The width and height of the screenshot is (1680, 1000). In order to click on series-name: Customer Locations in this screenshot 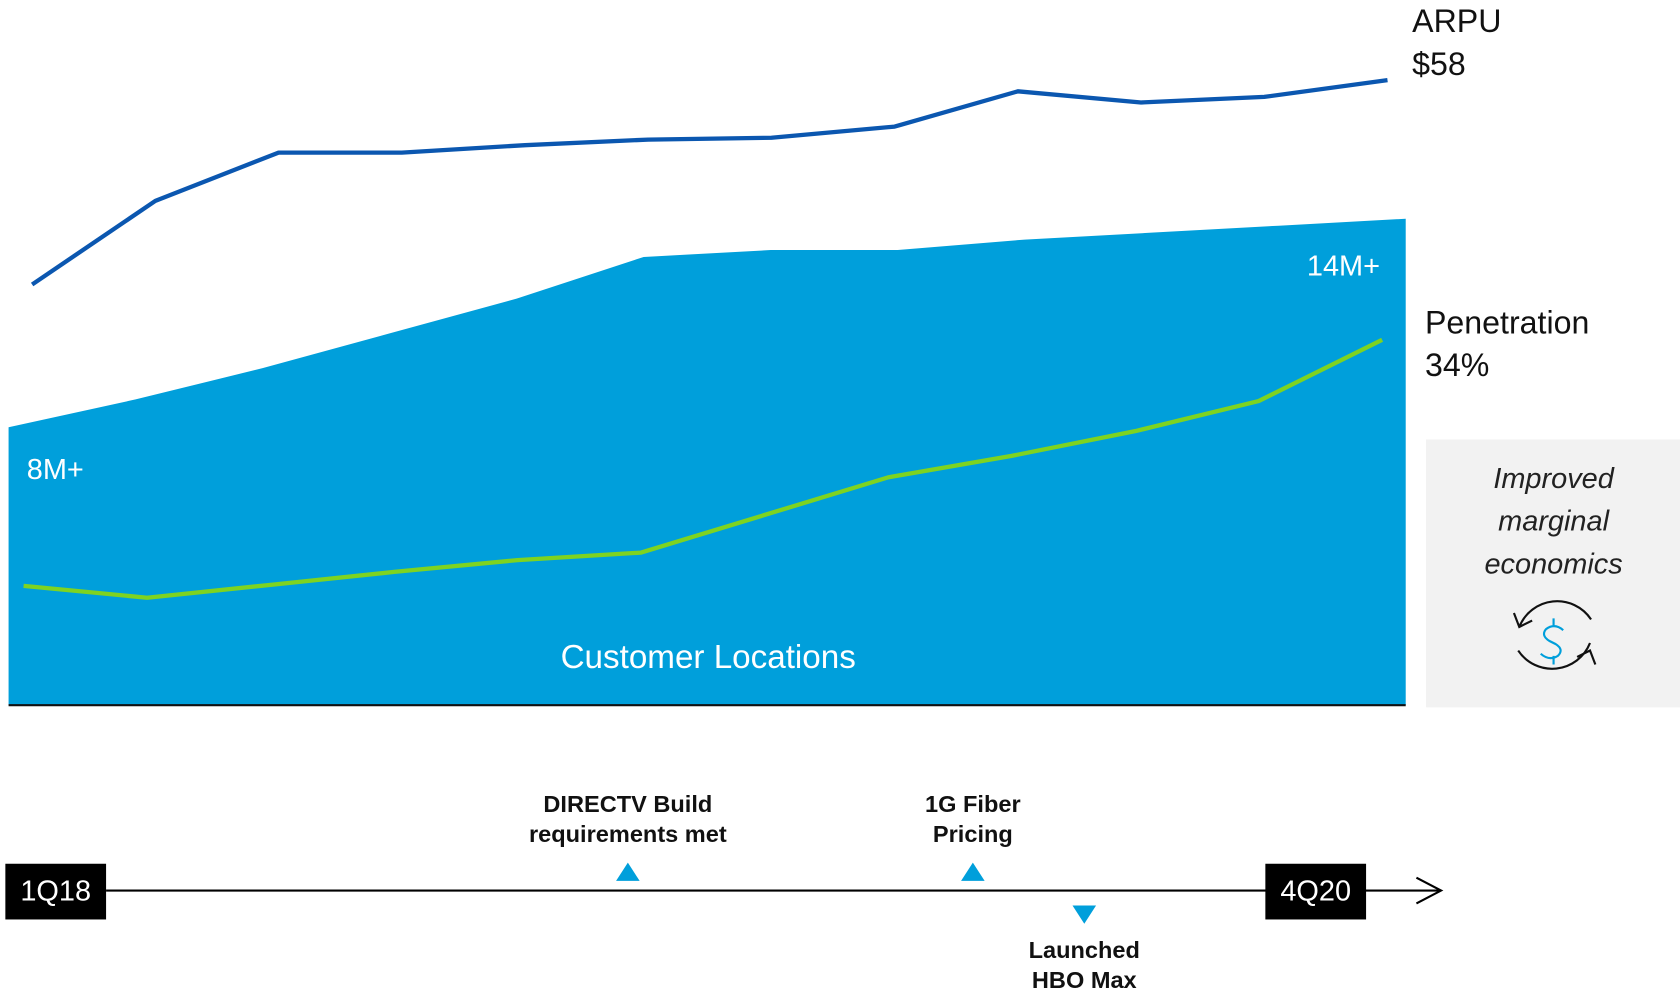, I will do `click(708, 657)`.